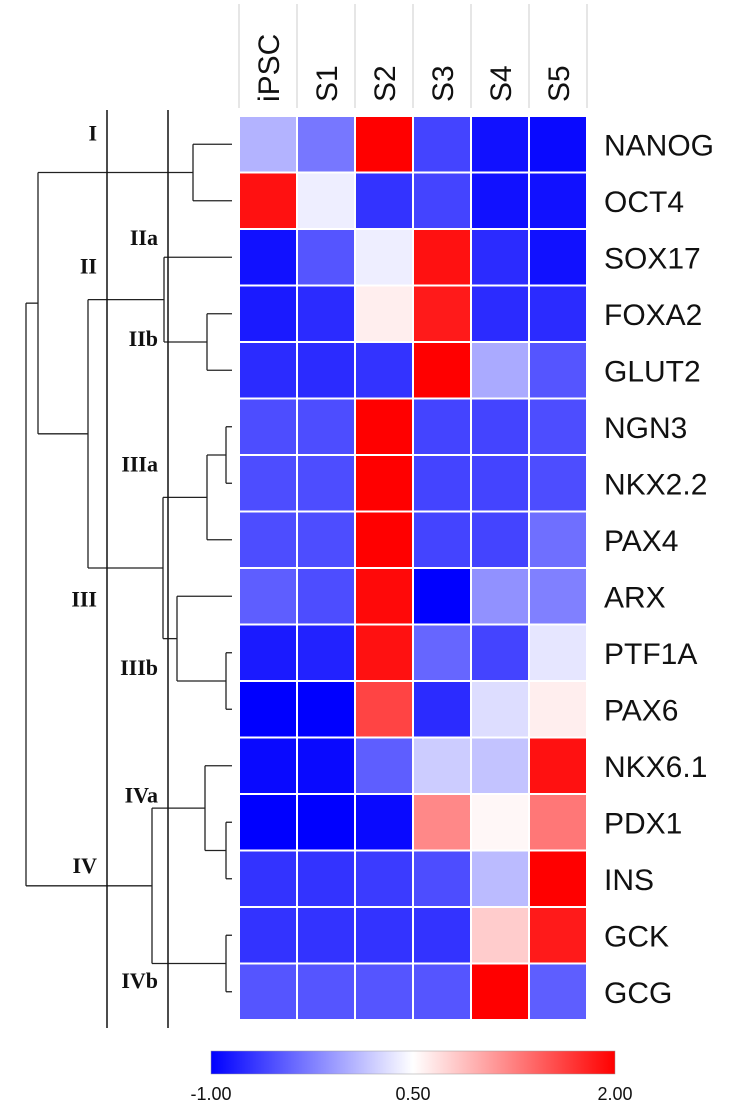  Describe the element at coordinates (384, 765) in the screenshot. I see `heatmap-cell-nkx61-s2` at that location.